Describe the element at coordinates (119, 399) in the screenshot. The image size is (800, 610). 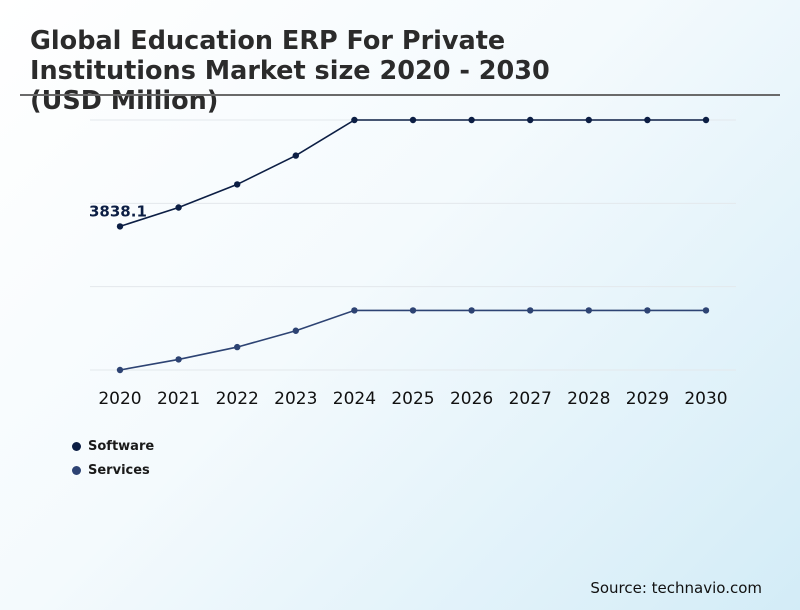
I see `x-tick-label: 2020` at that location.